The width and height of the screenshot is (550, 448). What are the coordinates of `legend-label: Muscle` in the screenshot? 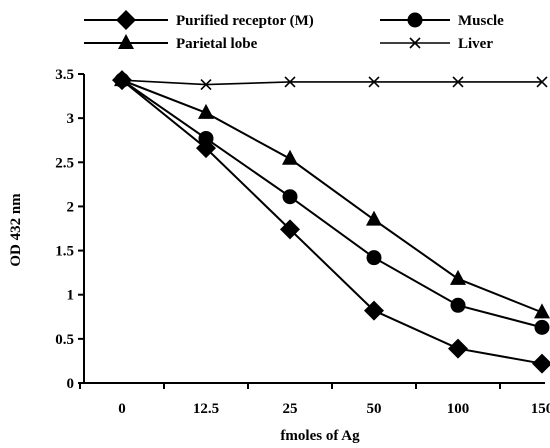 It's located at (481, 21).